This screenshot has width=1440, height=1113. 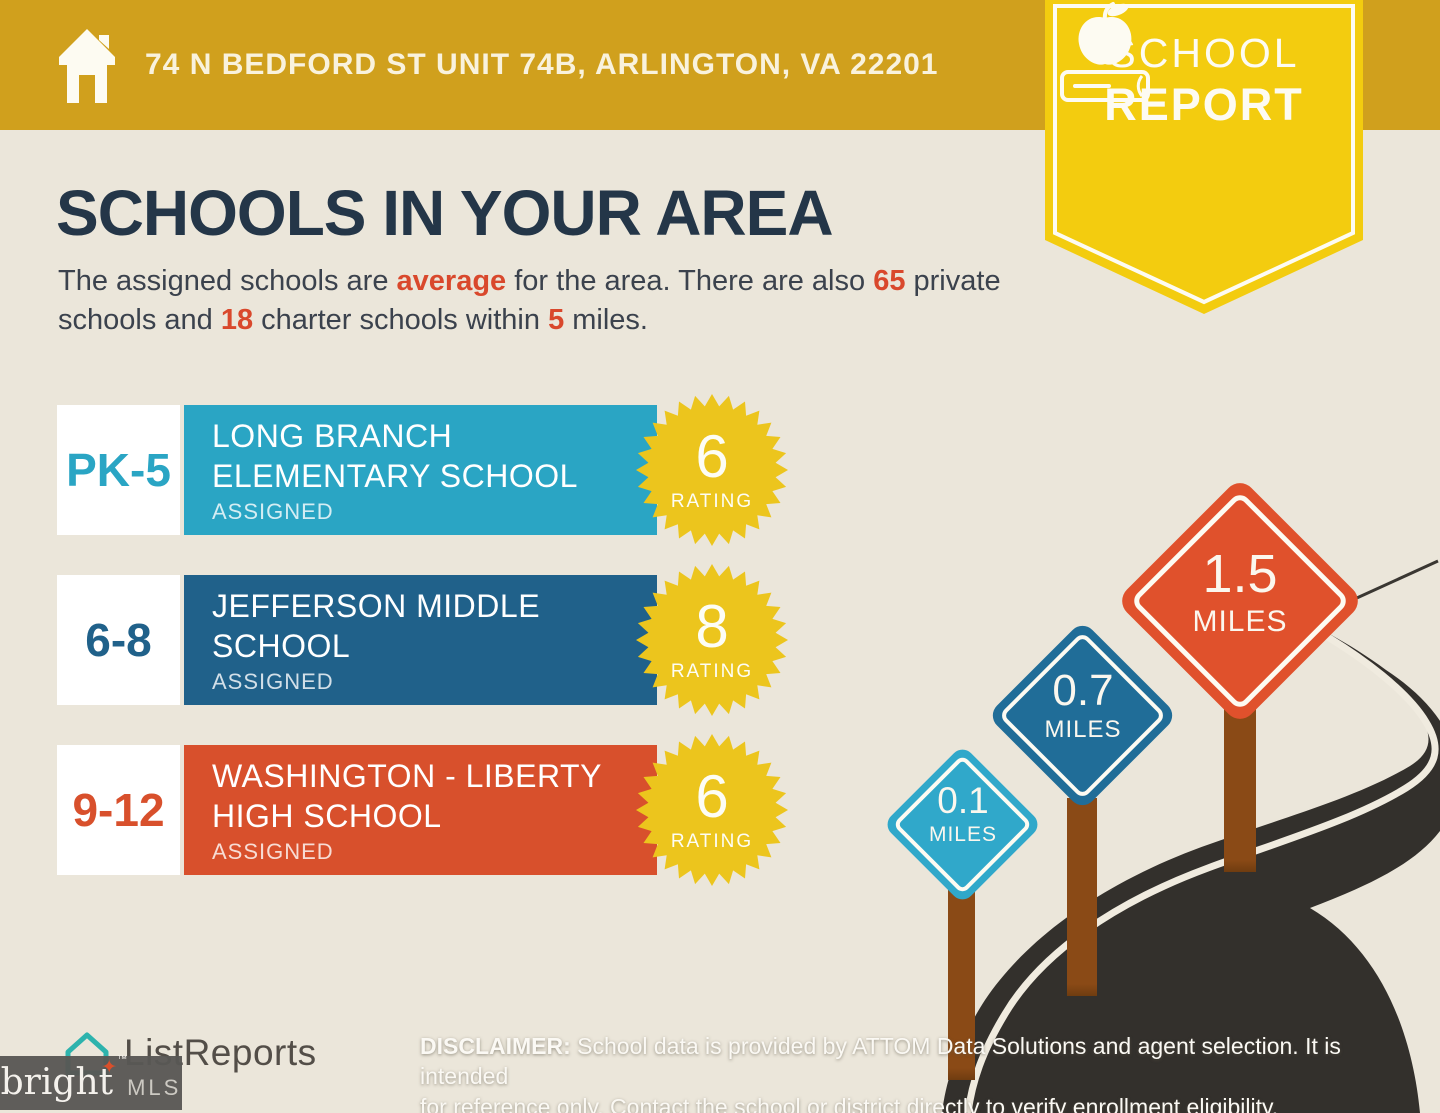 I want to click on distance-sign-text: 0.1 MILES, so click(x=963, y=813).